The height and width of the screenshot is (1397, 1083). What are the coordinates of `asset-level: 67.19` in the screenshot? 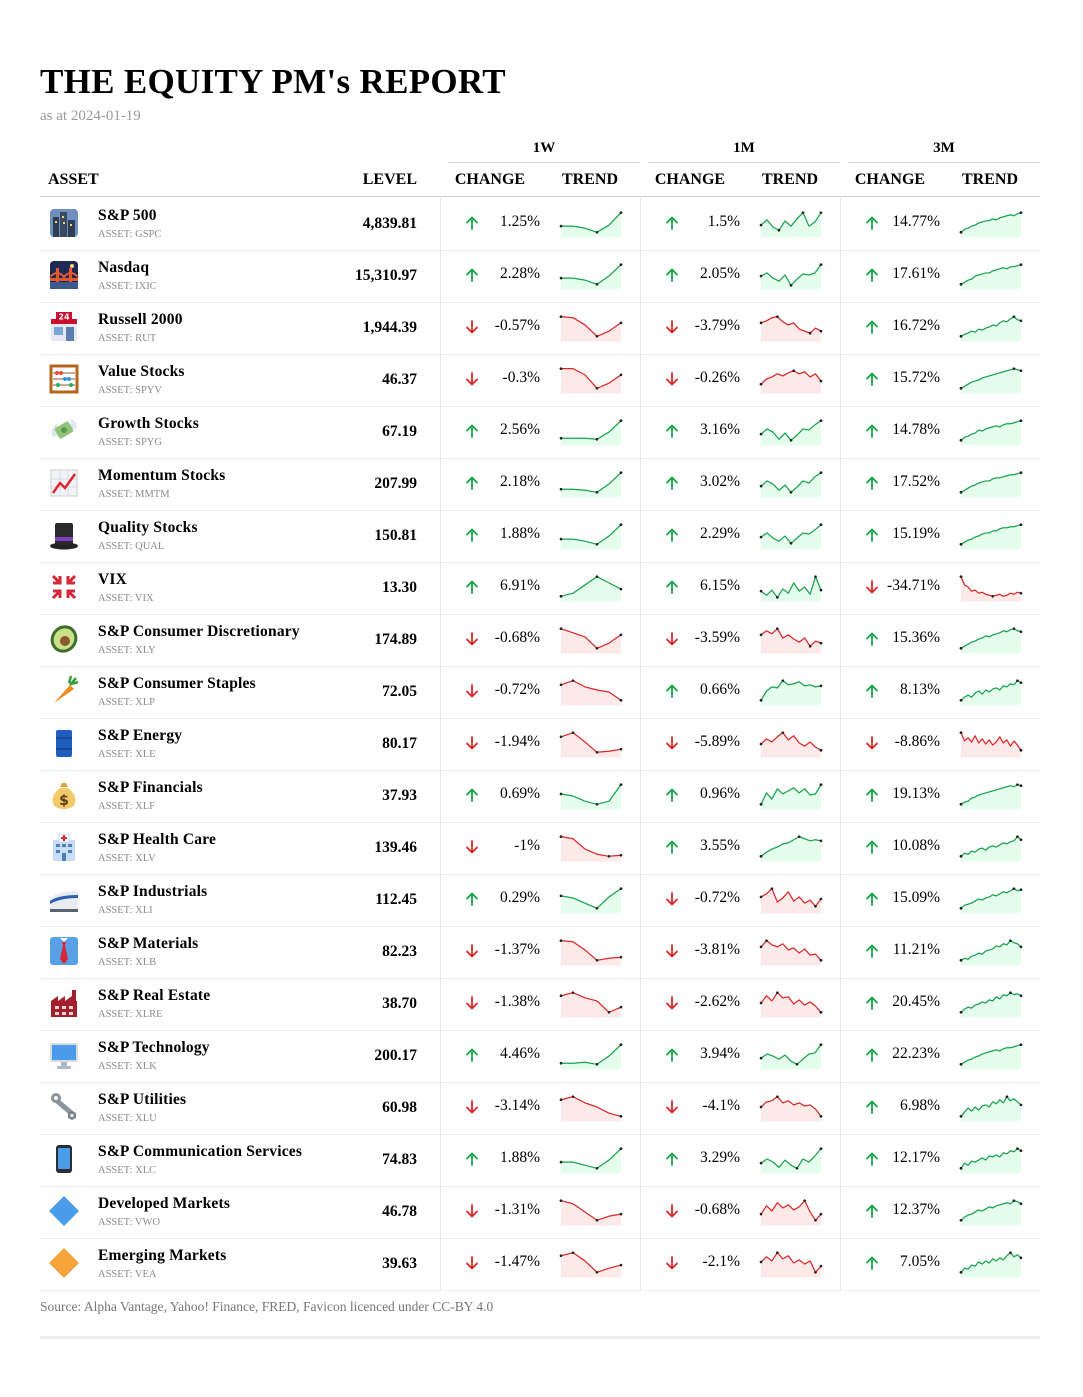 It's located at (399, 431).